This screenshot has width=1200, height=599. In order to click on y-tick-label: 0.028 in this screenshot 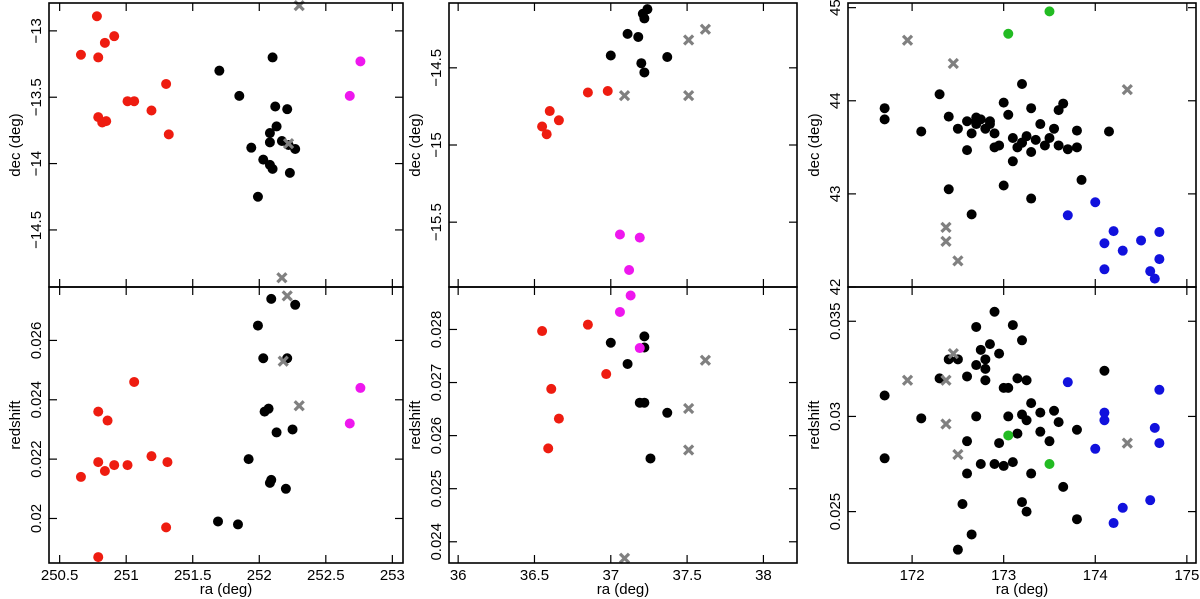, I will do `click(436, 330)`.